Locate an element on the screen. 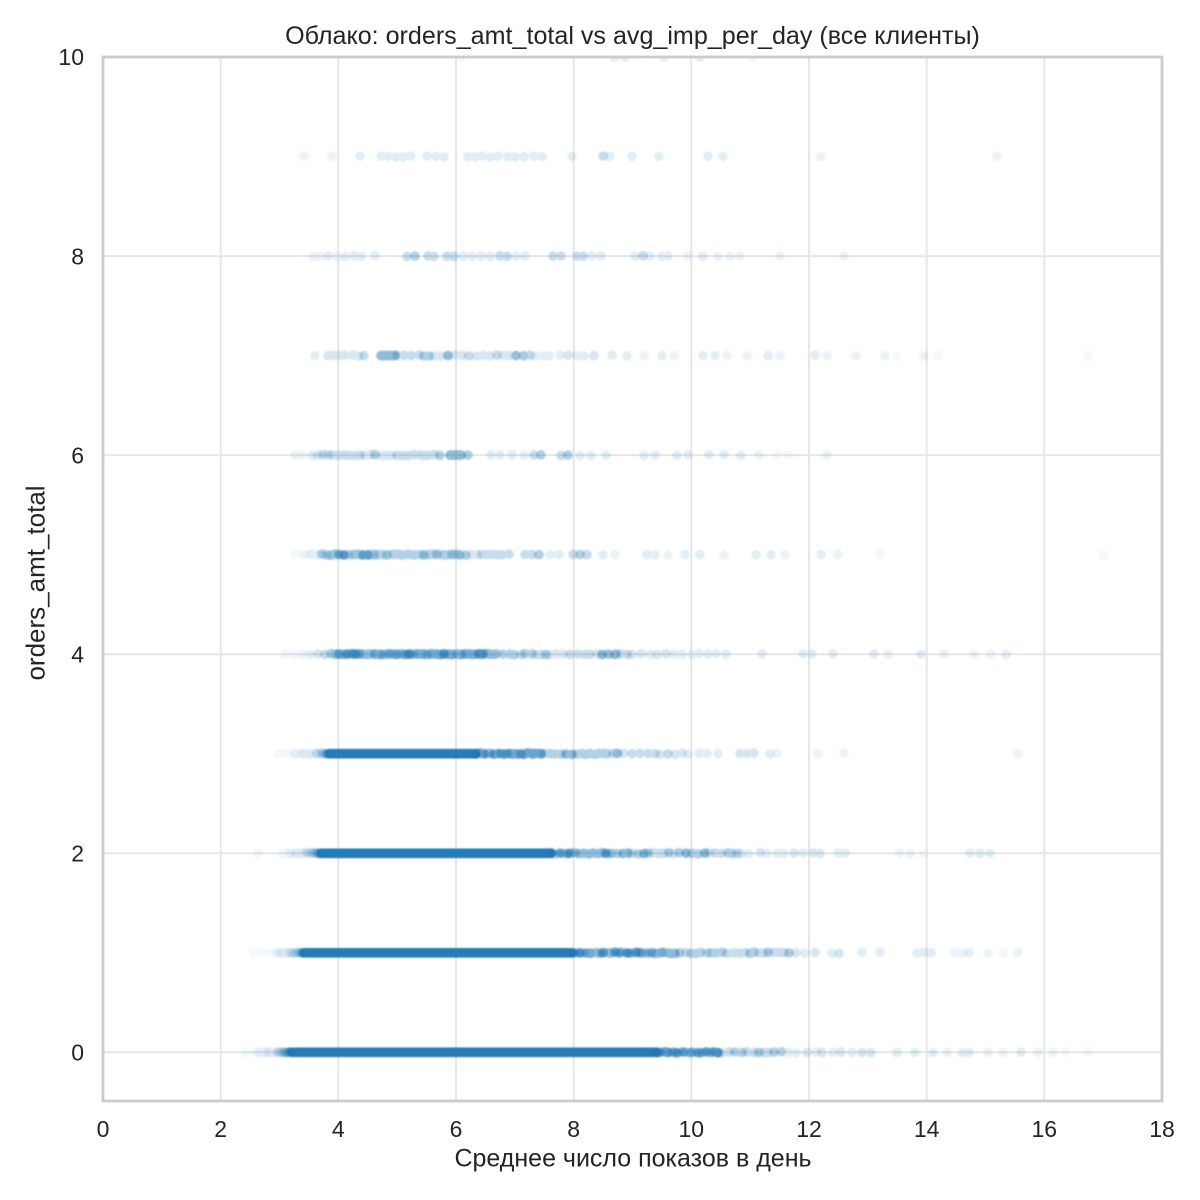  svg-text: 16 is located at coordinates (1045, 1129).